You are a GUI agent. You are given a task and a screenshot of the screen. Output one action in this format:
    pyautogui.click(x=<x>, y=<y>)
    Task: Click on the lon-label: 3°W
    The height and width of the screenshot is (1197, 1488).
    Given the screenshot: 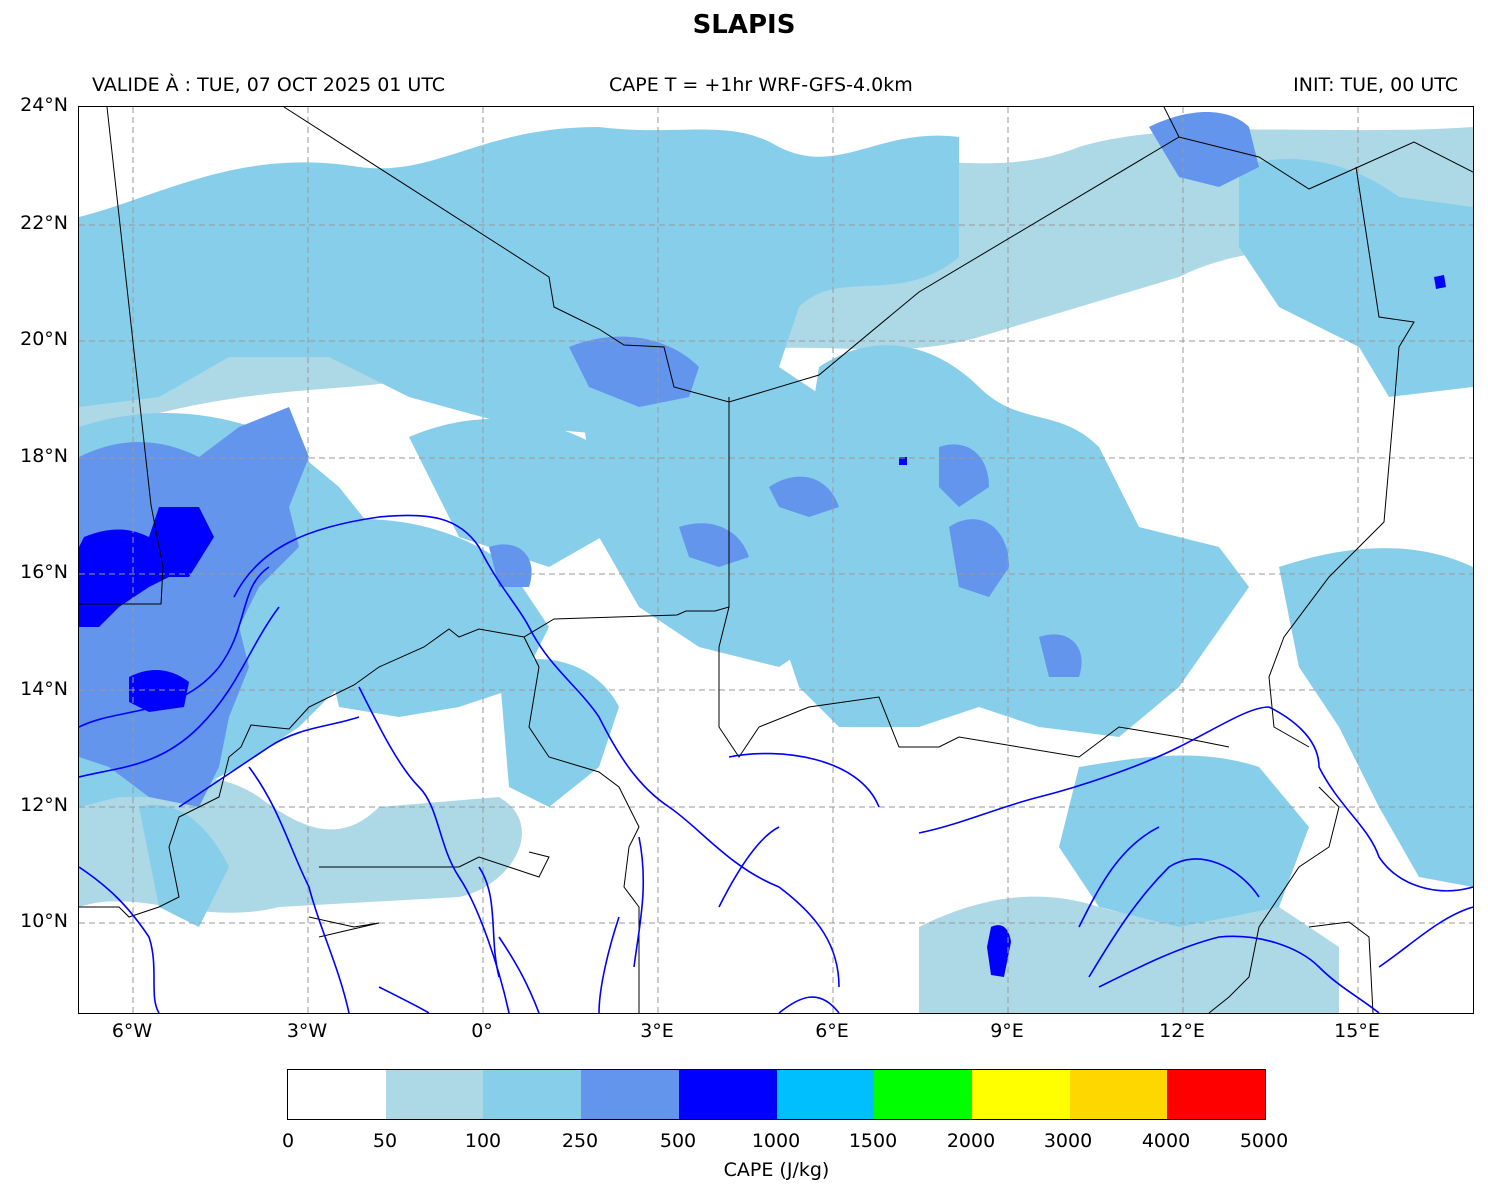 What is the action you would take?
    pyautogui.click(x=307, y=1031)
    